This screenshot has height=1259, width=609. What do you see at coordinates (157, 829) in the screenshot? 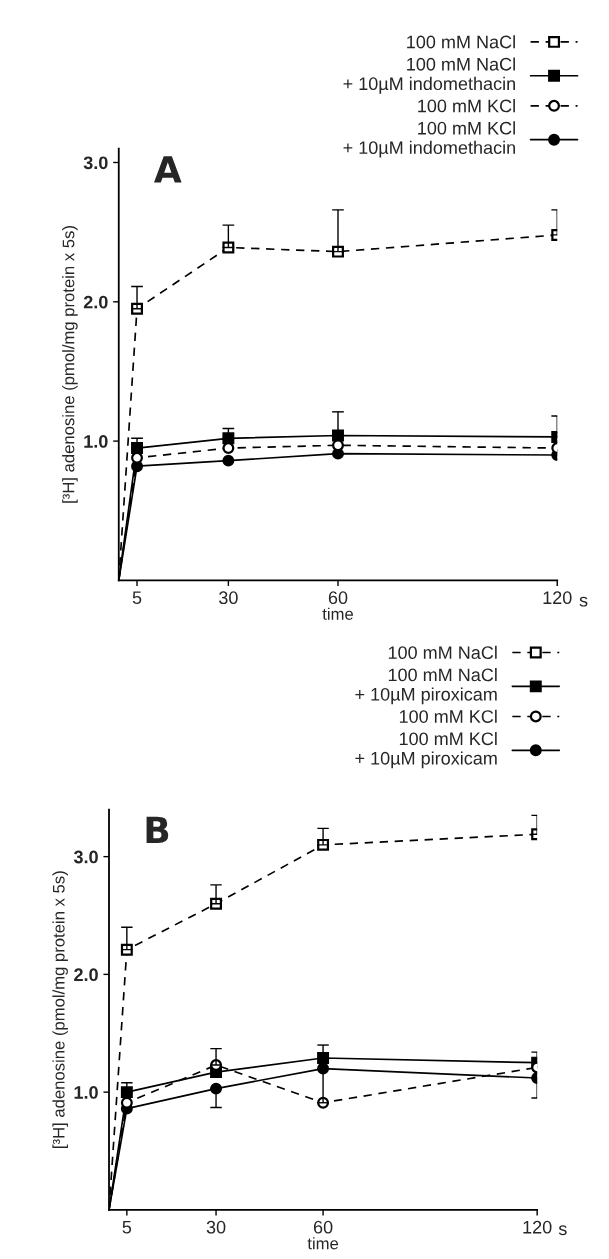
I see `chart-title: B` at bounding box center [157, 829].